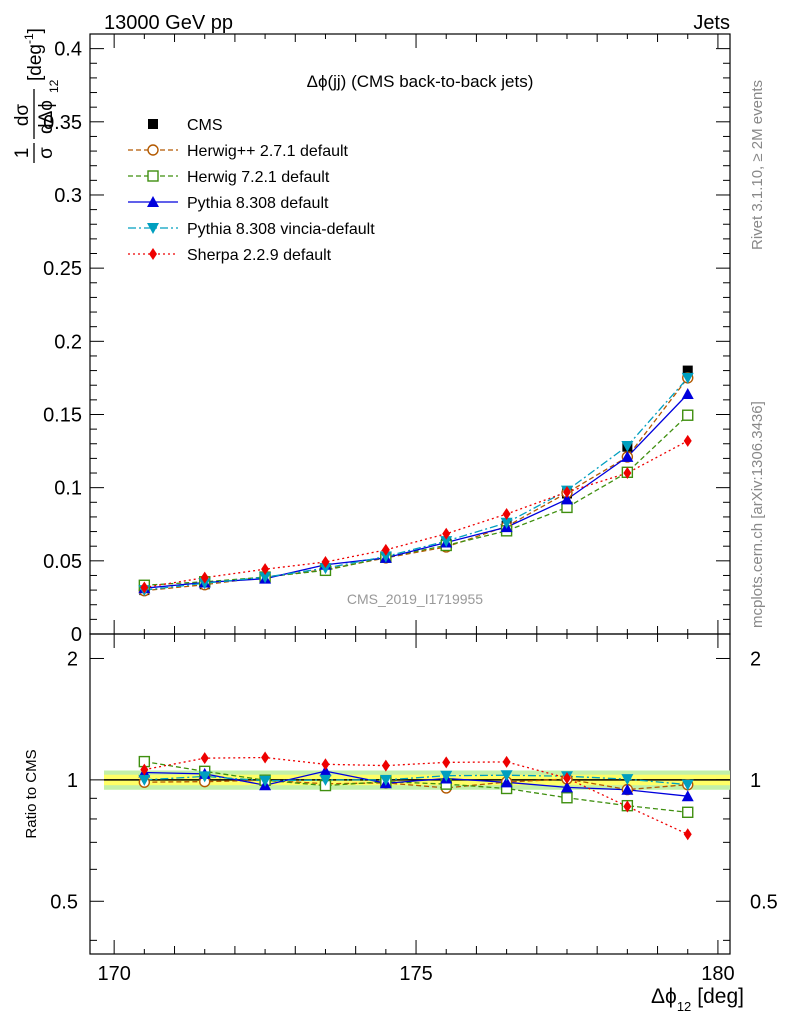  What do you see at coordinates (711, 23) in the screenshot?
I see `process-label: Jets` at bounding box center [711, 23].